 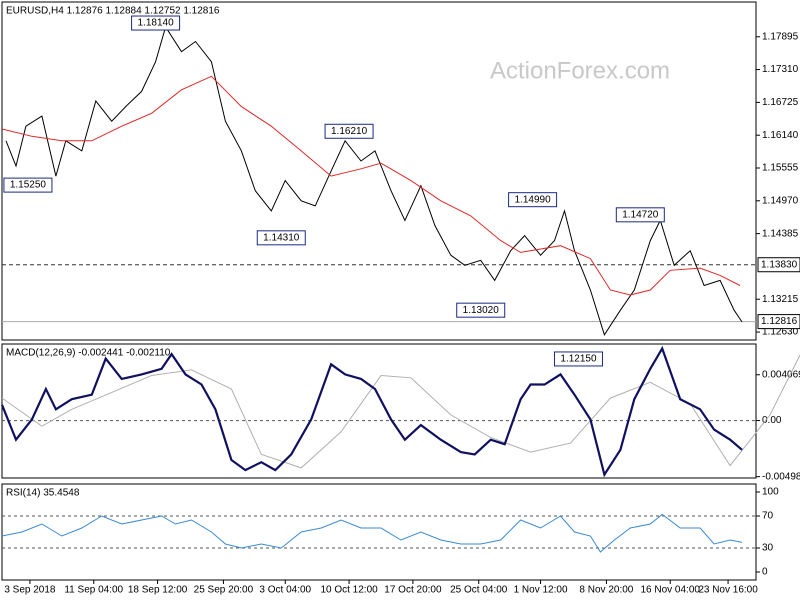 I want to click on x-tick-label: 18 Sep 12:00, so click(x=158, y=590).